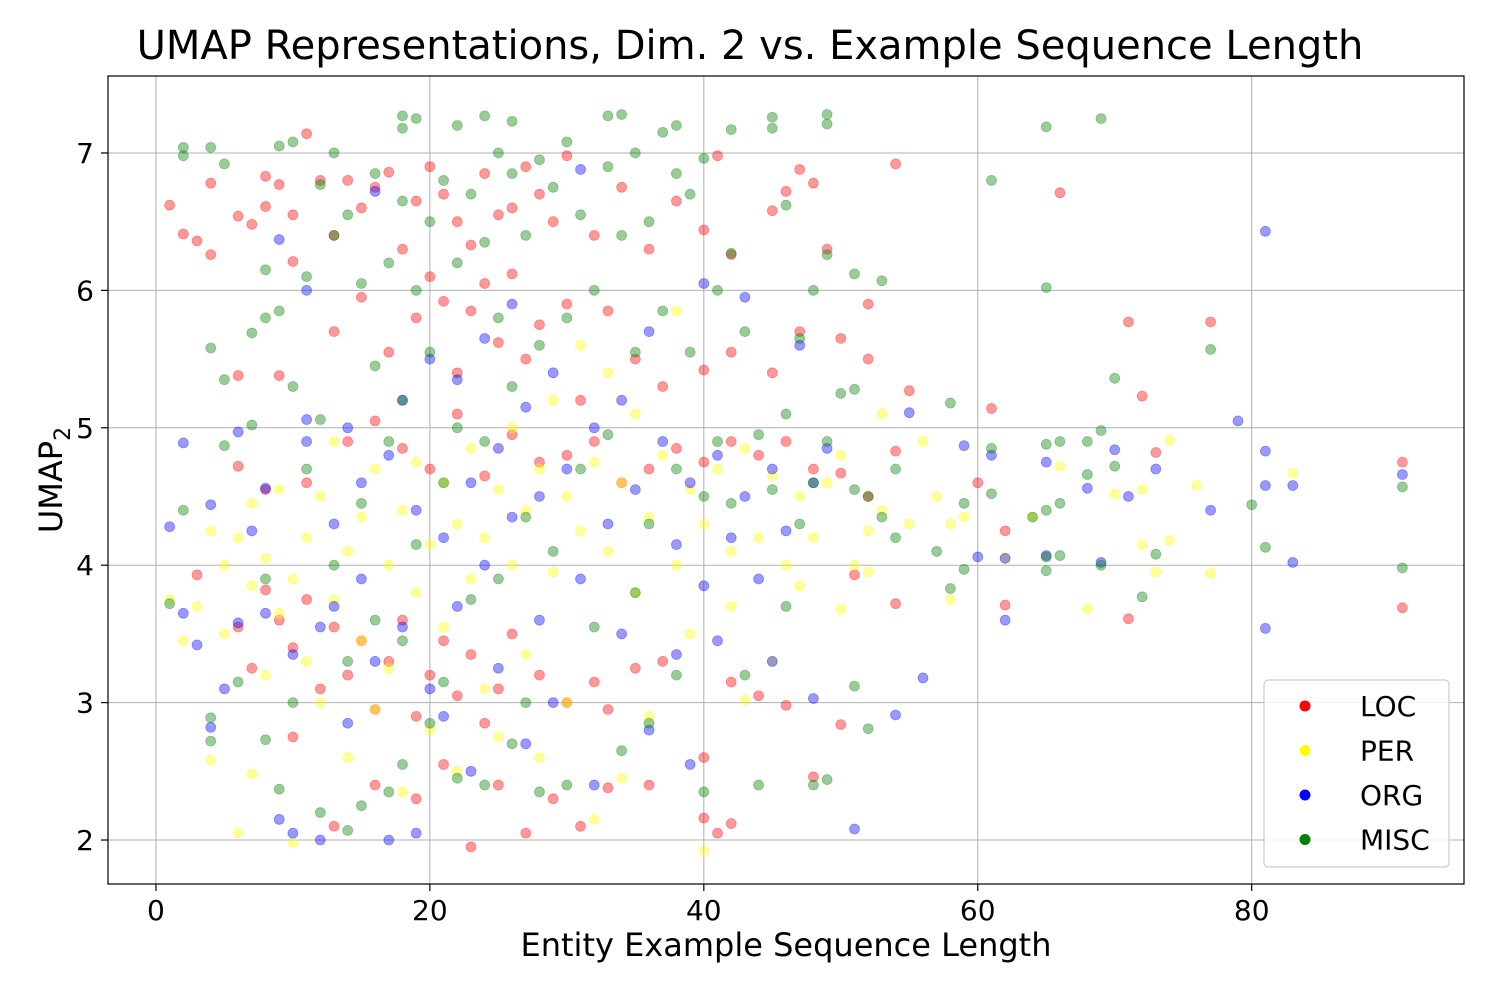  I want to click on legend-marker-loc, so click(1305, 706).